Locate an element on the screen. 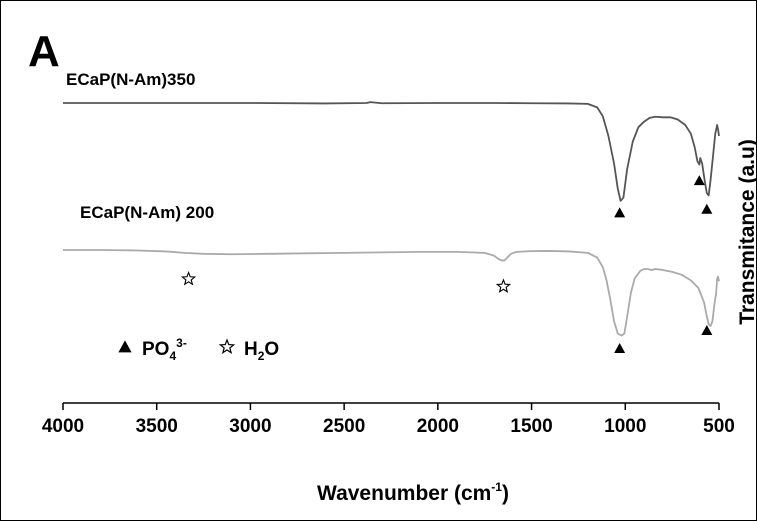 This screenshot has height=521, width=757. panel-label: A is located at coordinates (44, 51).